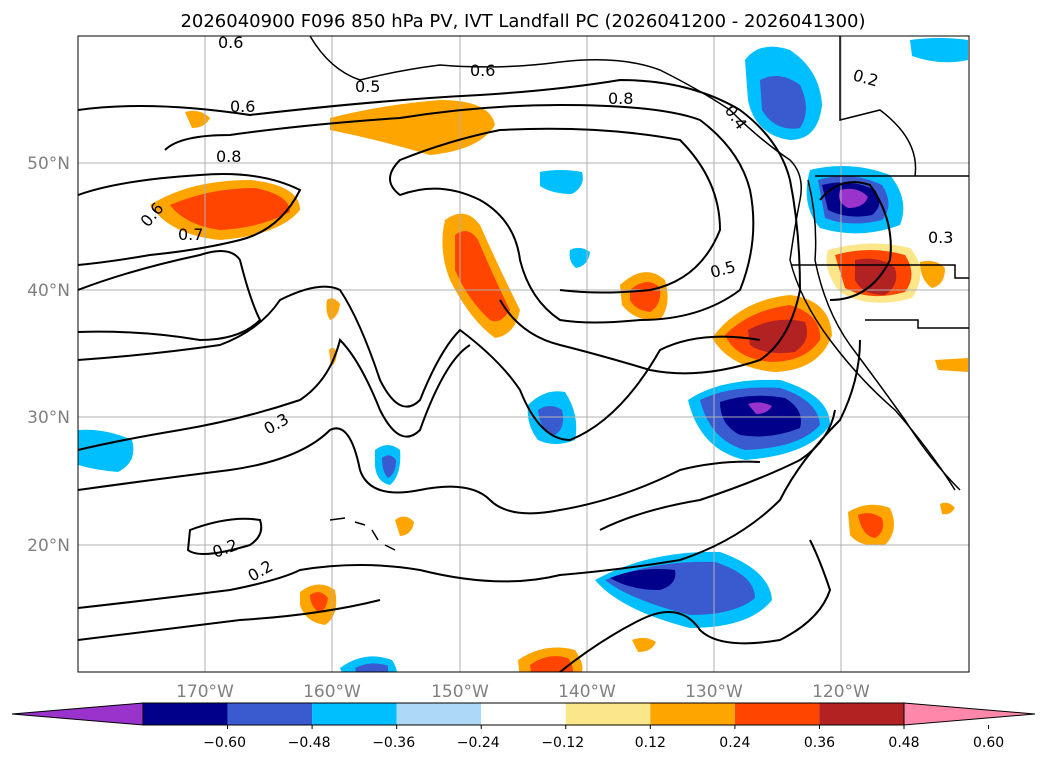 This screenshot has height=765, width=1047. What do you see at coordinates (48, 418) in the screenshot?
I see `lat-label: 30°N` at bounding box center [48, 418].